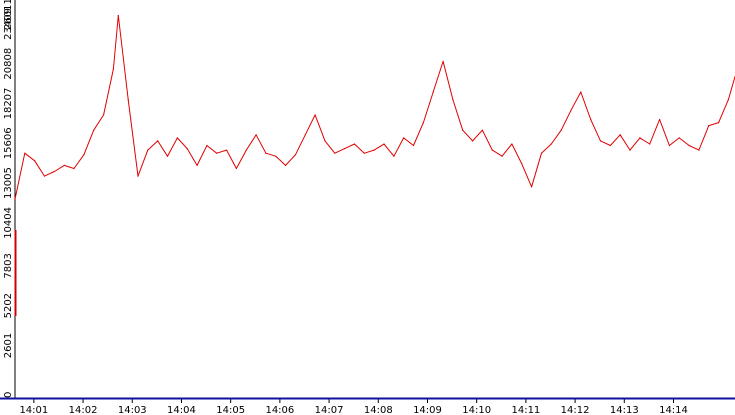 This screenshot has height=415, width=735. Describe the element at coordinates (8, 395) in the screenshot. I see `y-tick-label: 0` at that location.